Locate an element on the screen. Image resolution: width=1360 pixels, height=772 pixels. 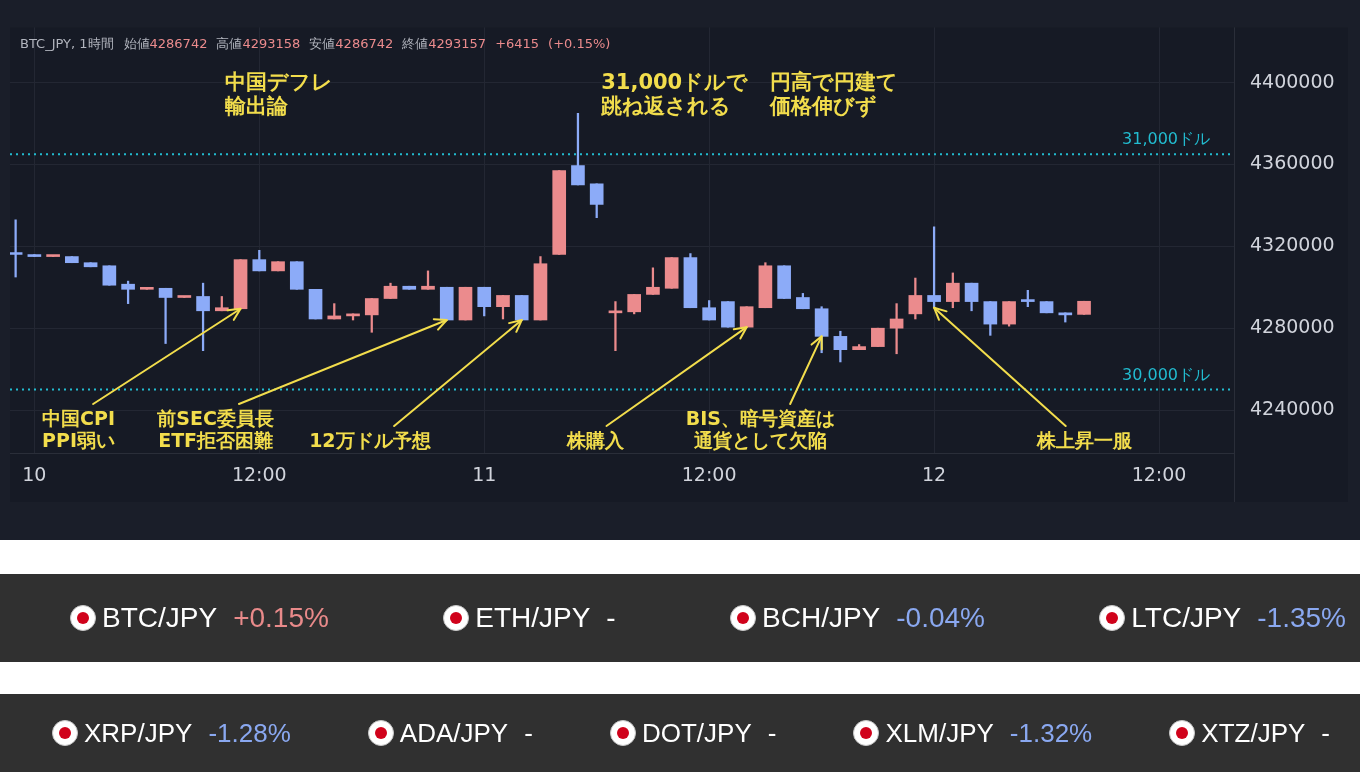
y-tick-label: 4320000 is located at coordinates (1292, 244).